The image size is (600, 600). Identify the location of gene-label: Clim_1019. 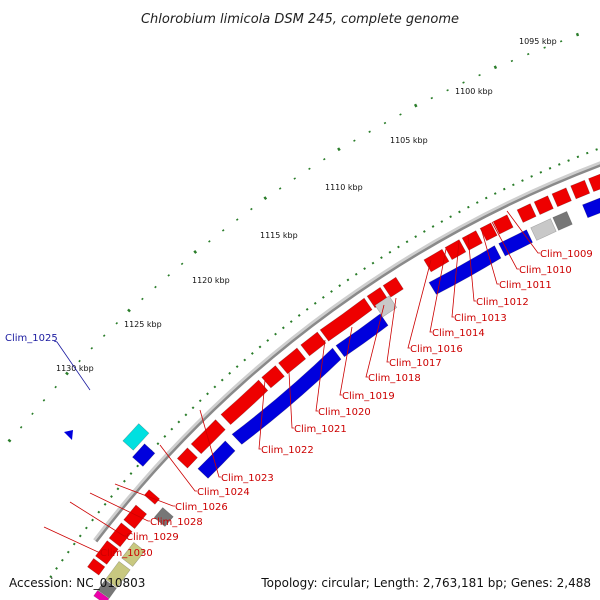
(368, 396).